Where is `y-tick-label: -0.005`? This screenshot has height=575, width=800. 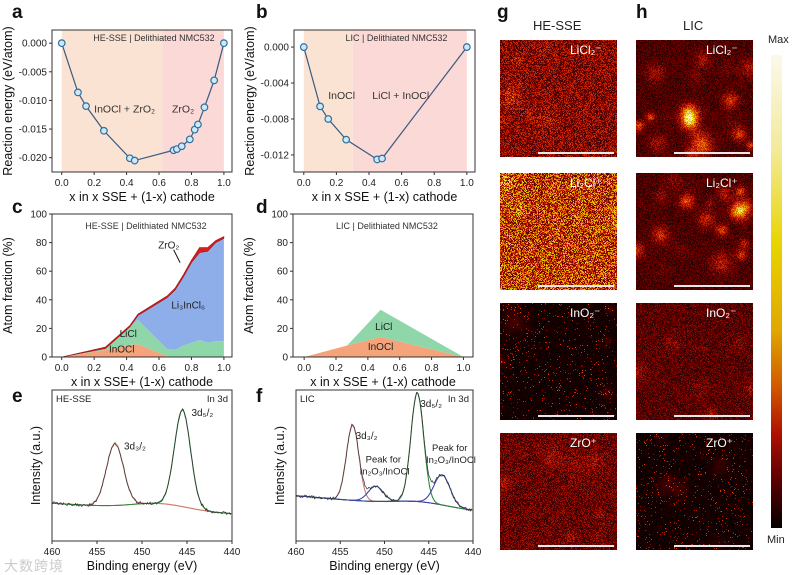
y-tick-label: -0.005 is located at coordinates (33, 72).